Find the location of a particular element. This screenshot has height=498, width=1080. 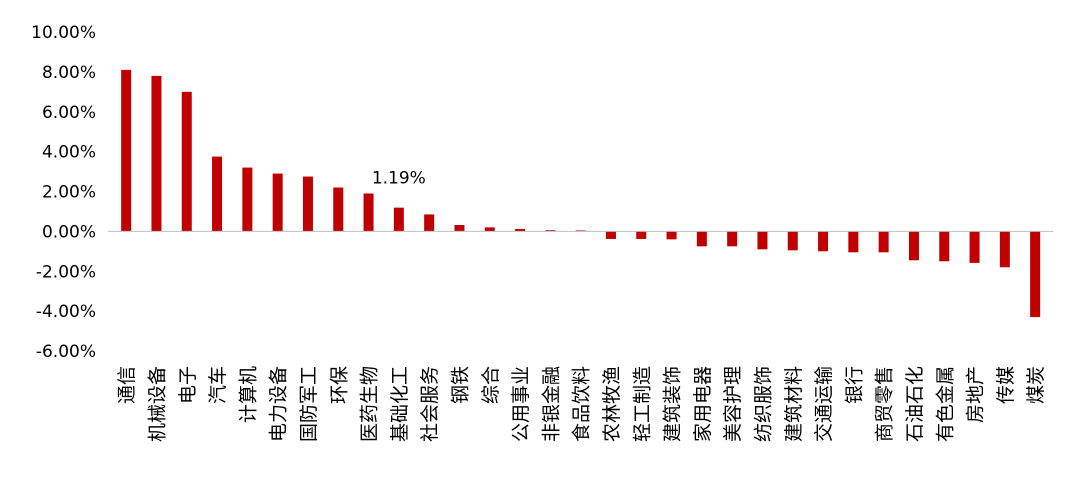

x-tick-label: 电力设备 is located at coordinates (279, 404).